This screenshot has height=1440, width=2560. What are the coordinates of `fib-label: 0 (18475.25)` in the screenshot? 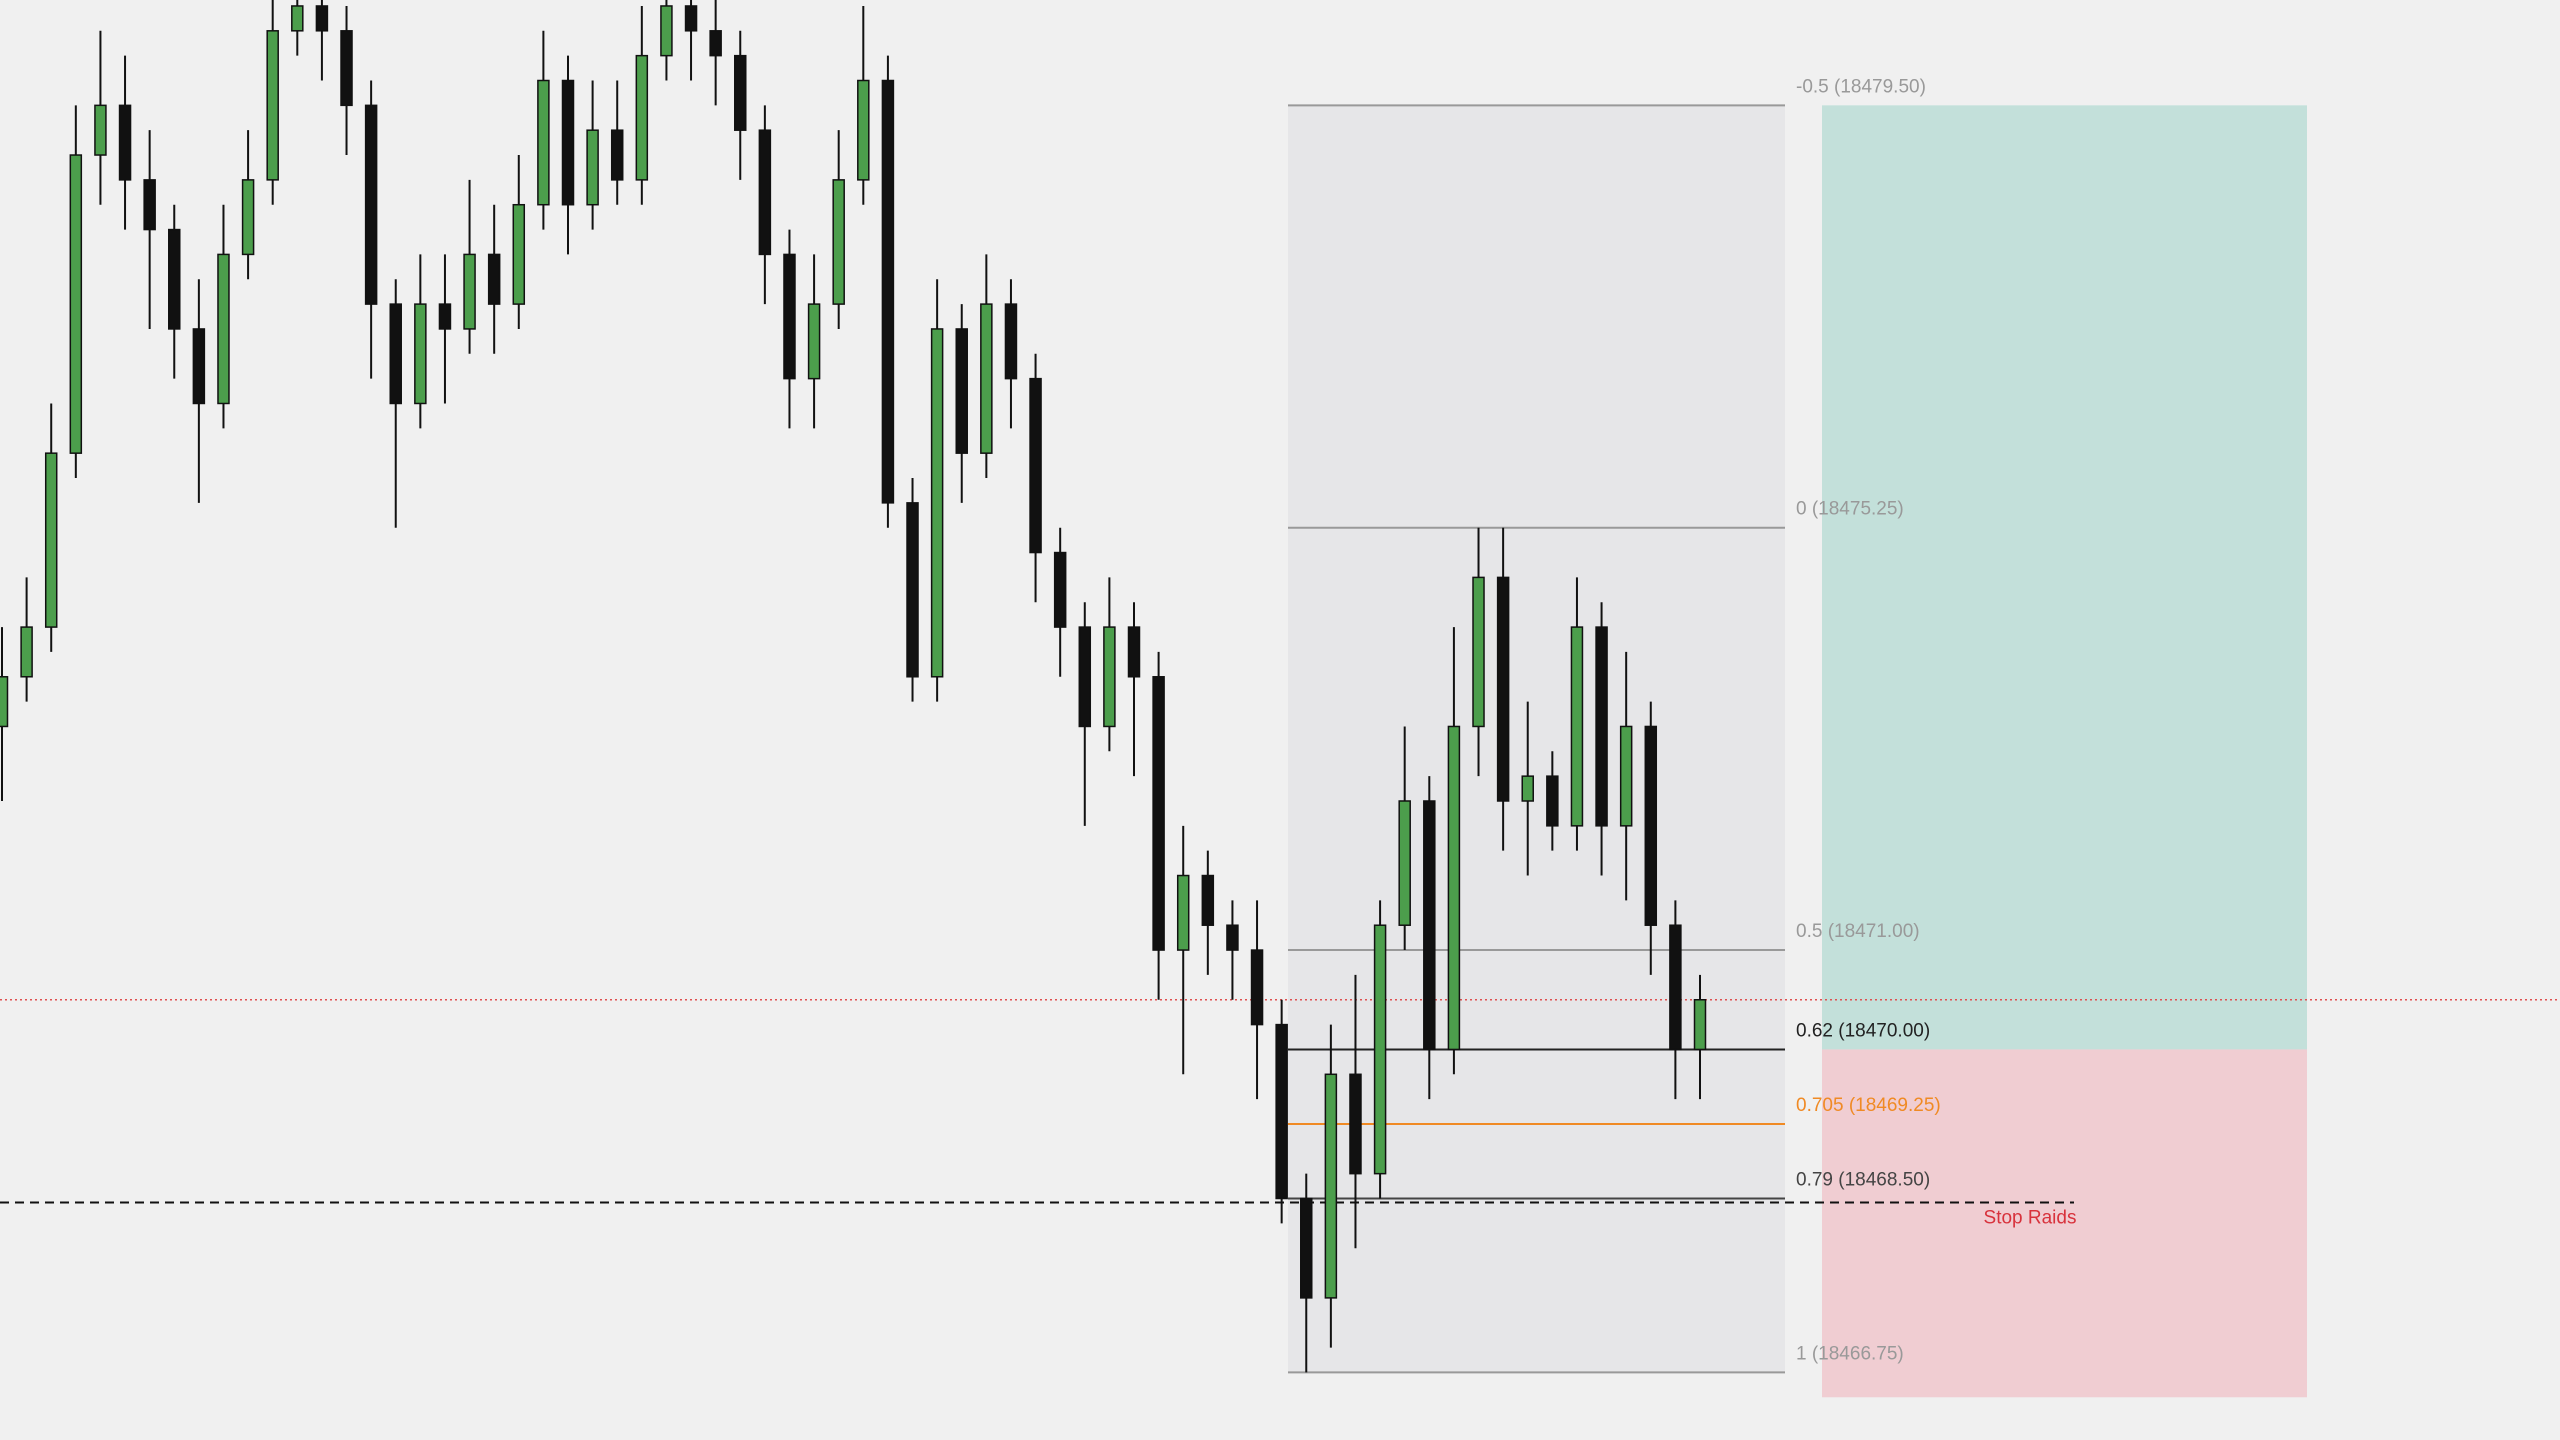 It's located at (1850, 509).